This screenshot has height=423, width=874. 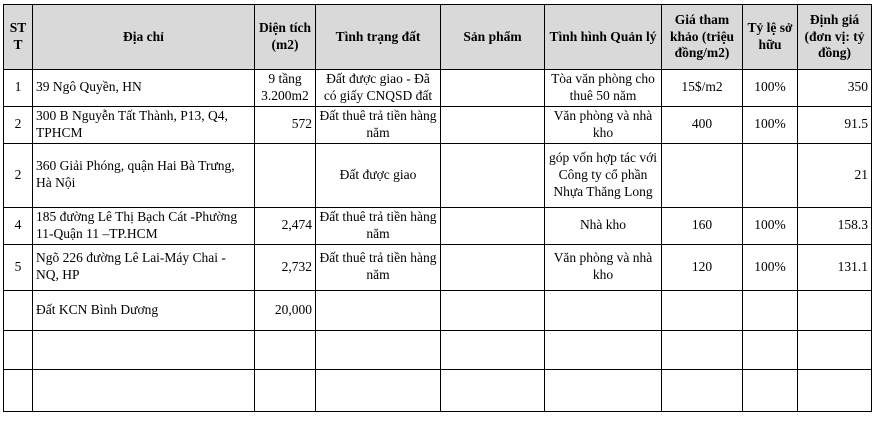 I want to click on table-cell: 20,000, so click(x=285, y=310).